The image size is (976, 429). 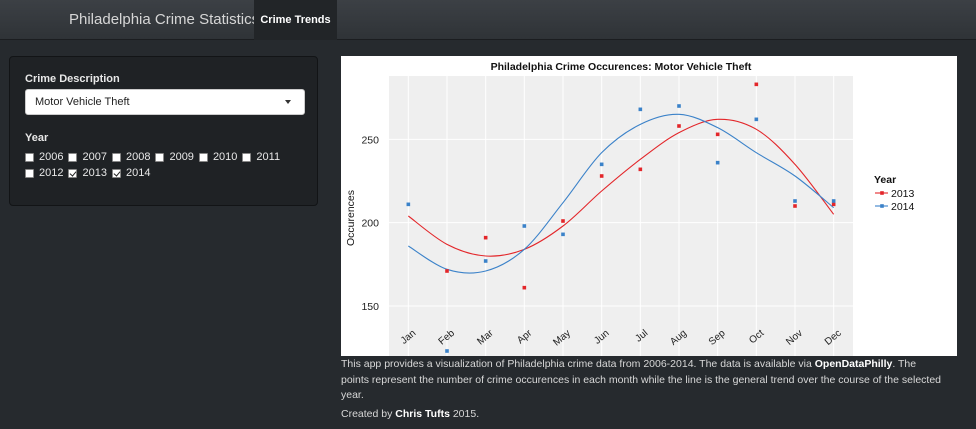 What do you see at coordinates (464, 414) in the screenshot?
I see `credit-suffix: 2015.` at bounding box center [464, 414].